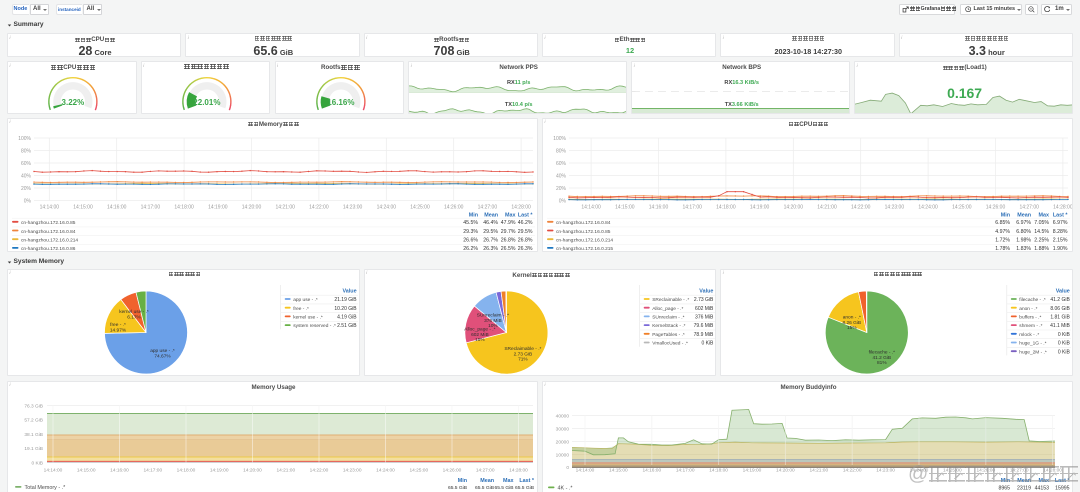  Describe the element at coordinates (1023, 240) in the screenshot. I see `svg-text: 1.98%` at that location.